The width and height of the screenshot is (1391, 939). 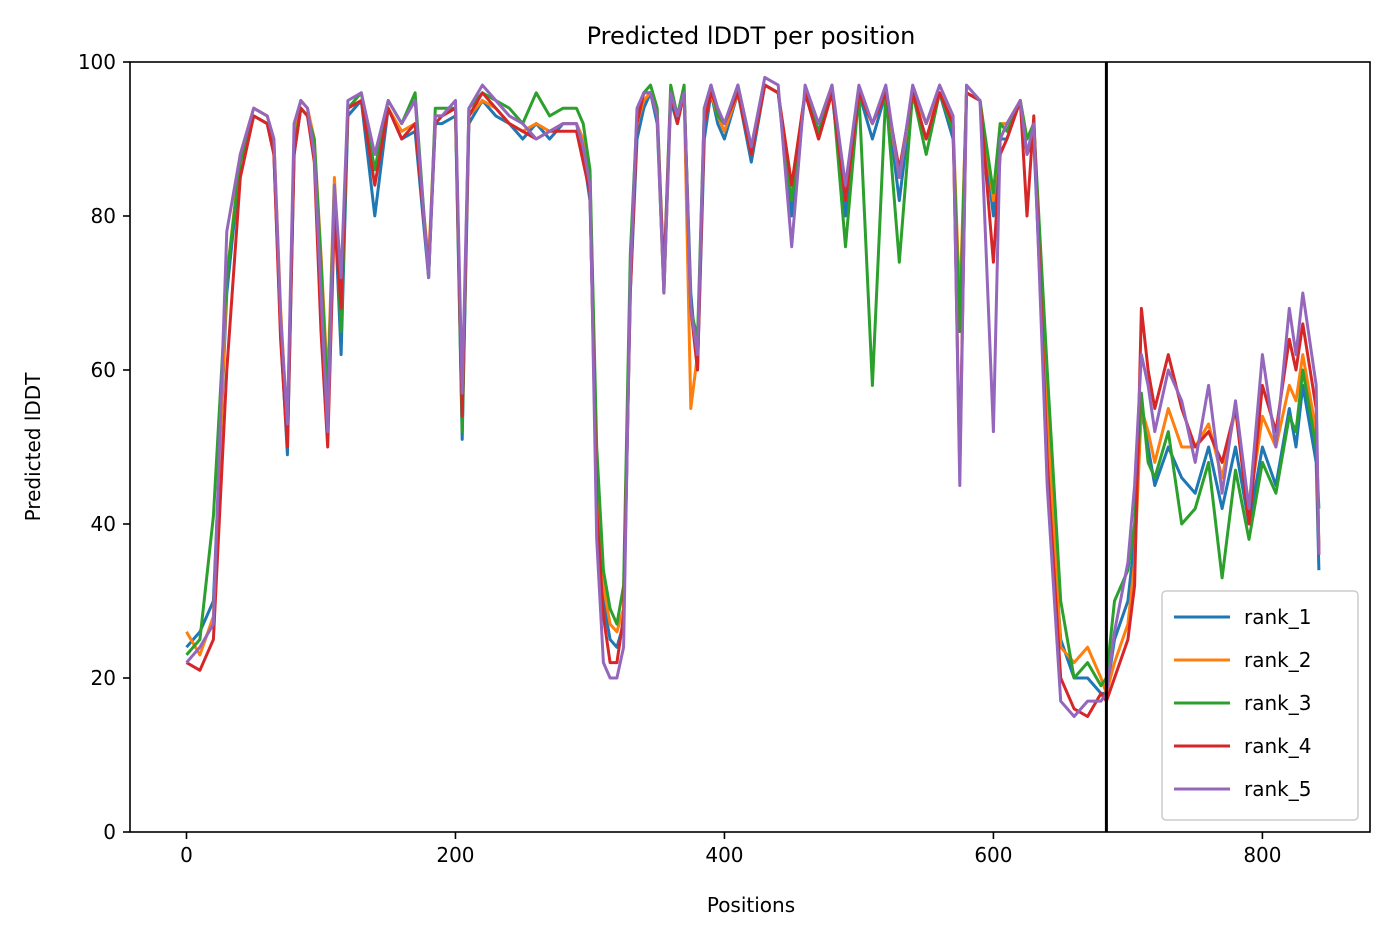 I want to click on legend-label-rank-1: rank_1, so click(x=1277, y=617).